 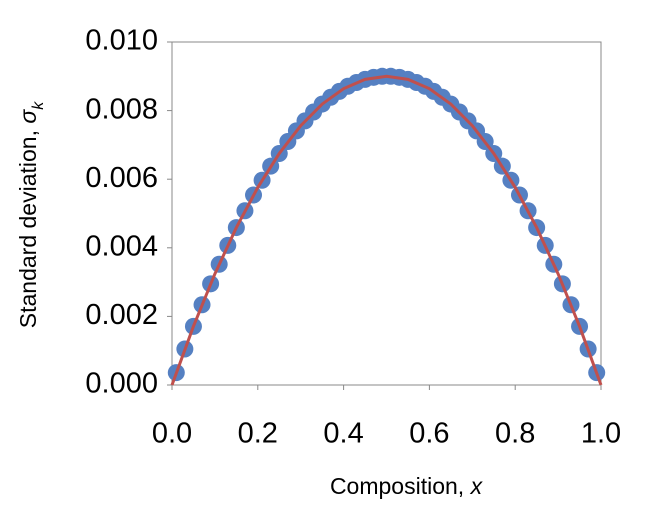 I want to click on y-axis-label-symbol: σ, so click(x=28, y=116).